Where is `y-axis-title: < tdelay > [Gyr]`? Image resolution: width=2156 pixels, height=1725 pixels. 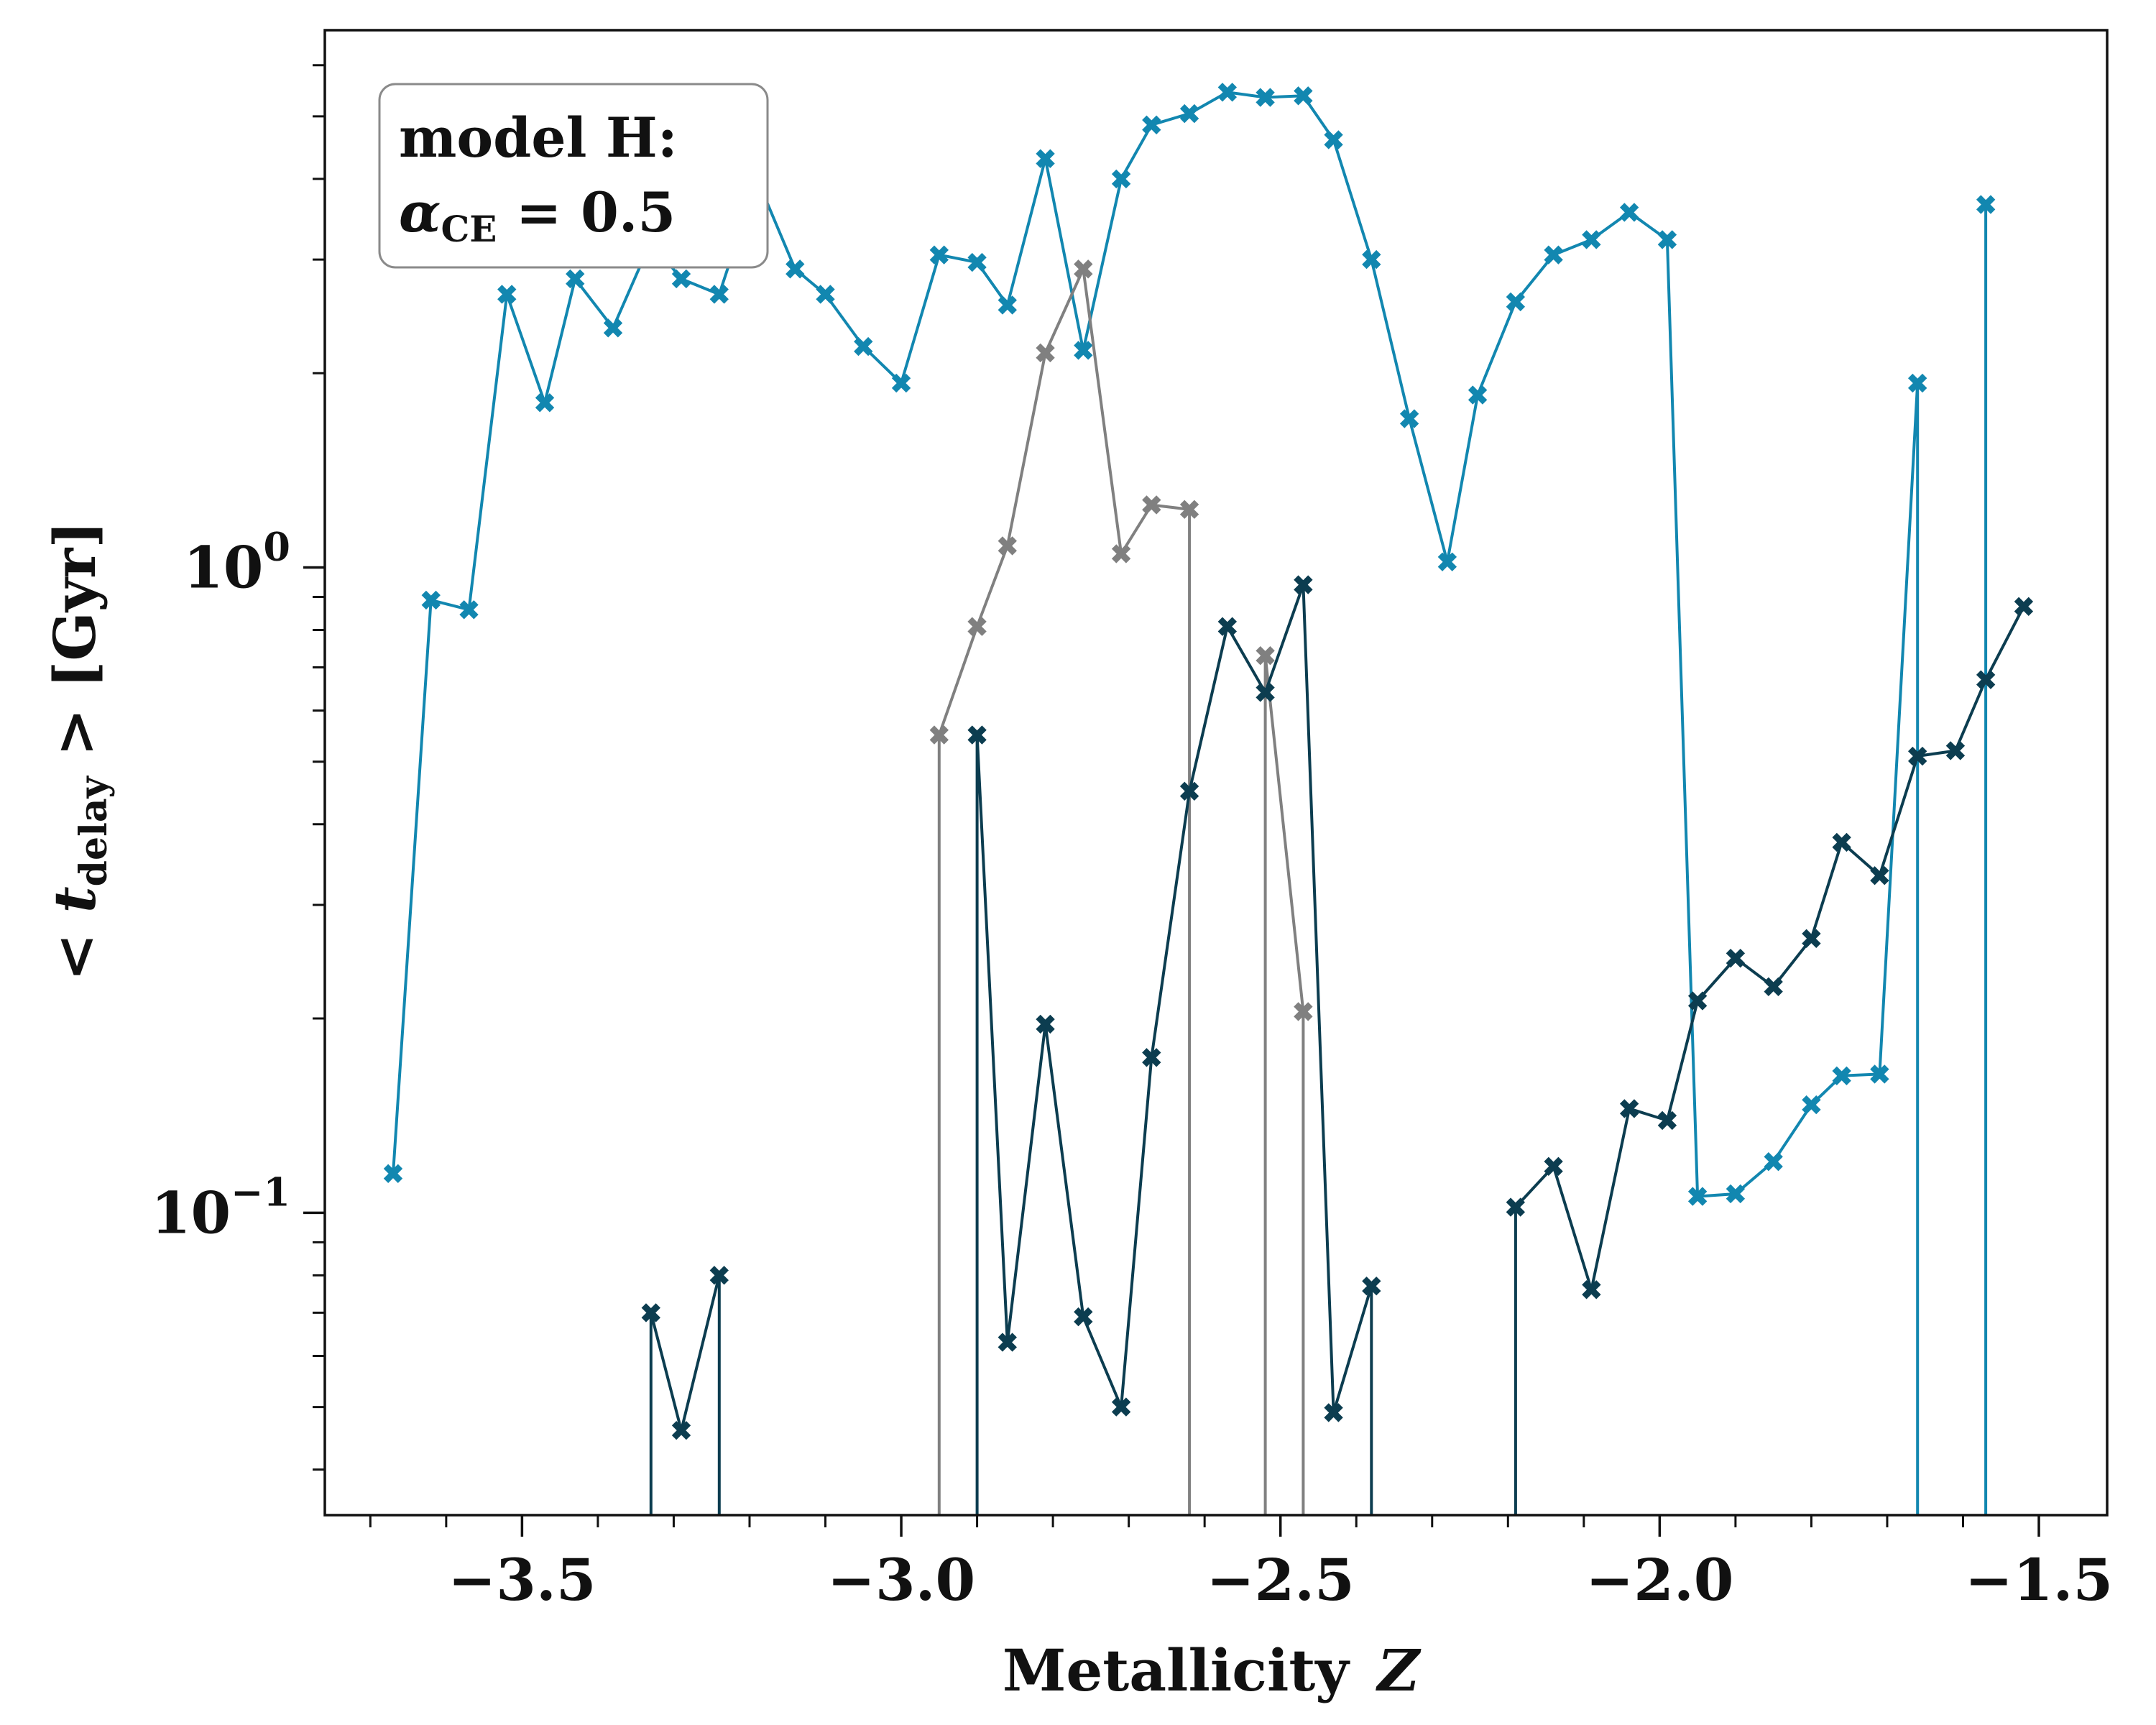 y-axis-title: < tdelay > [Gyr] is located at coordinates (78, 751).